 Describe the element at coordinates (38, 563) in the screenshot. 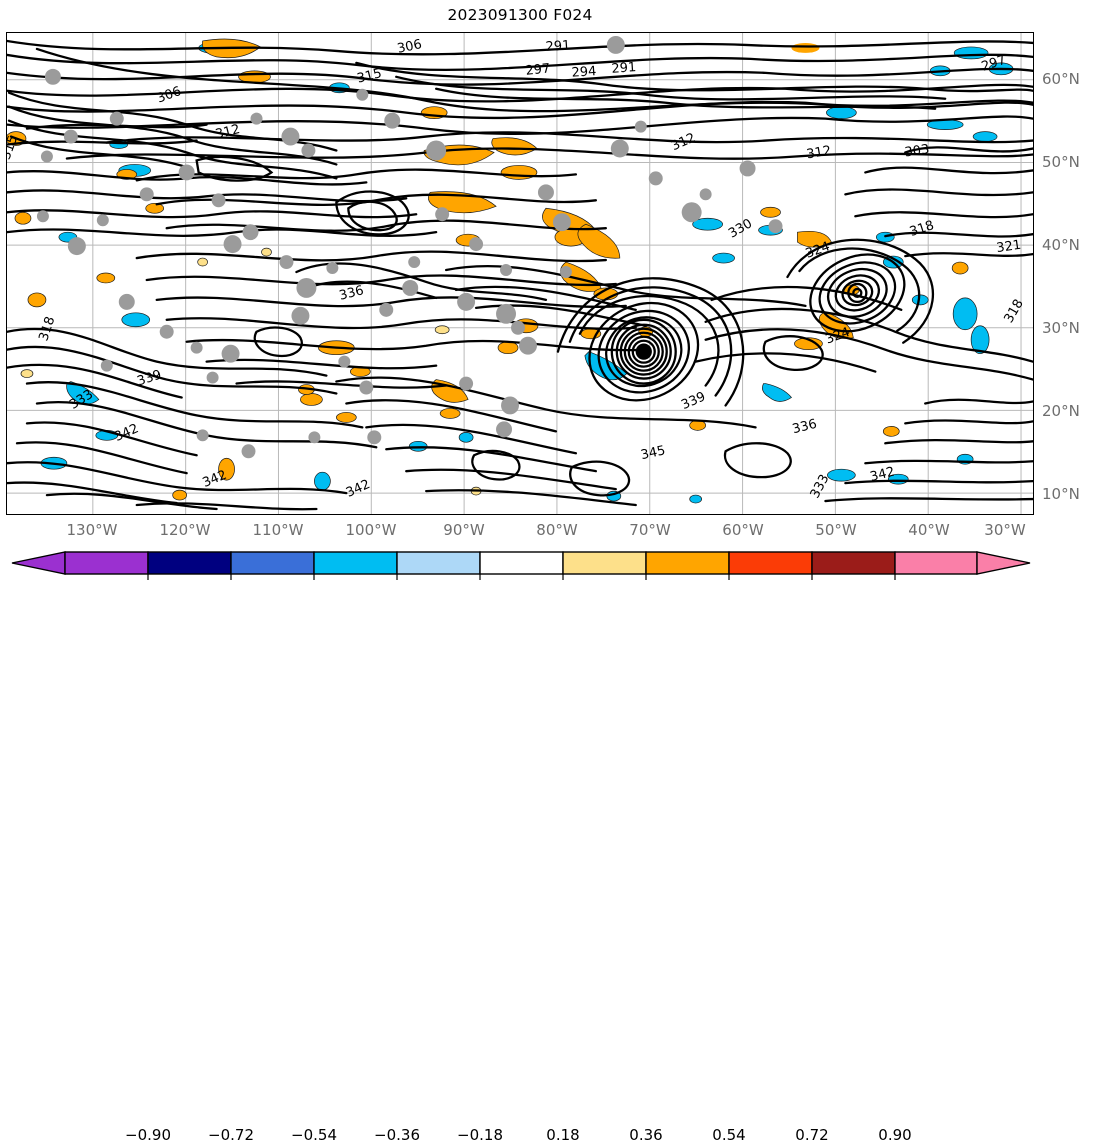

I see `colorbar-under-arrow` at that location.